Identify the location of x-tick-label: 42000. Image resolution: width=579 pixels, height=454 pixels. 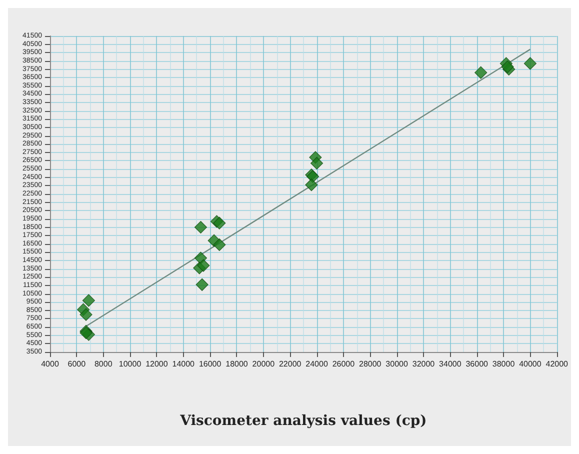
(557, 364).